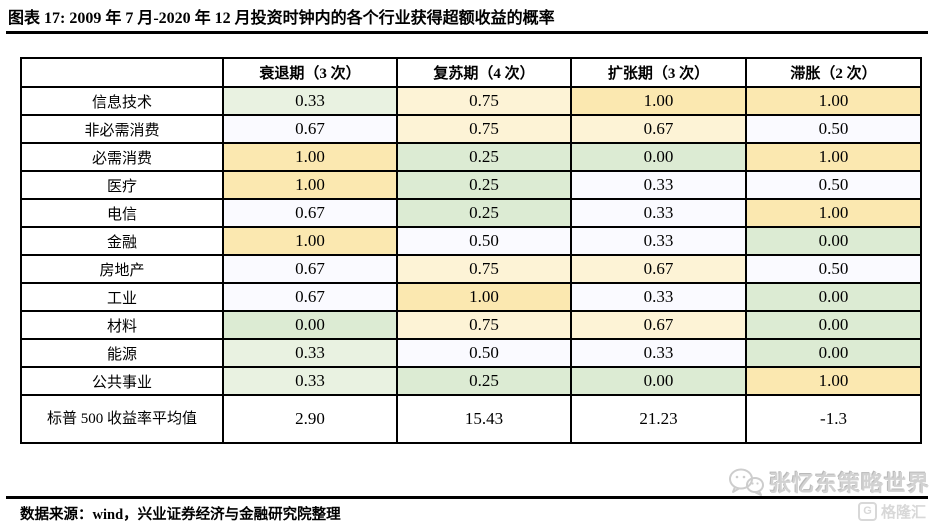 The height and width of the screenshot is (531, 934). Describe the element at coordinates (467, 497) in the screenshot. I see `footer-divider` at that location.